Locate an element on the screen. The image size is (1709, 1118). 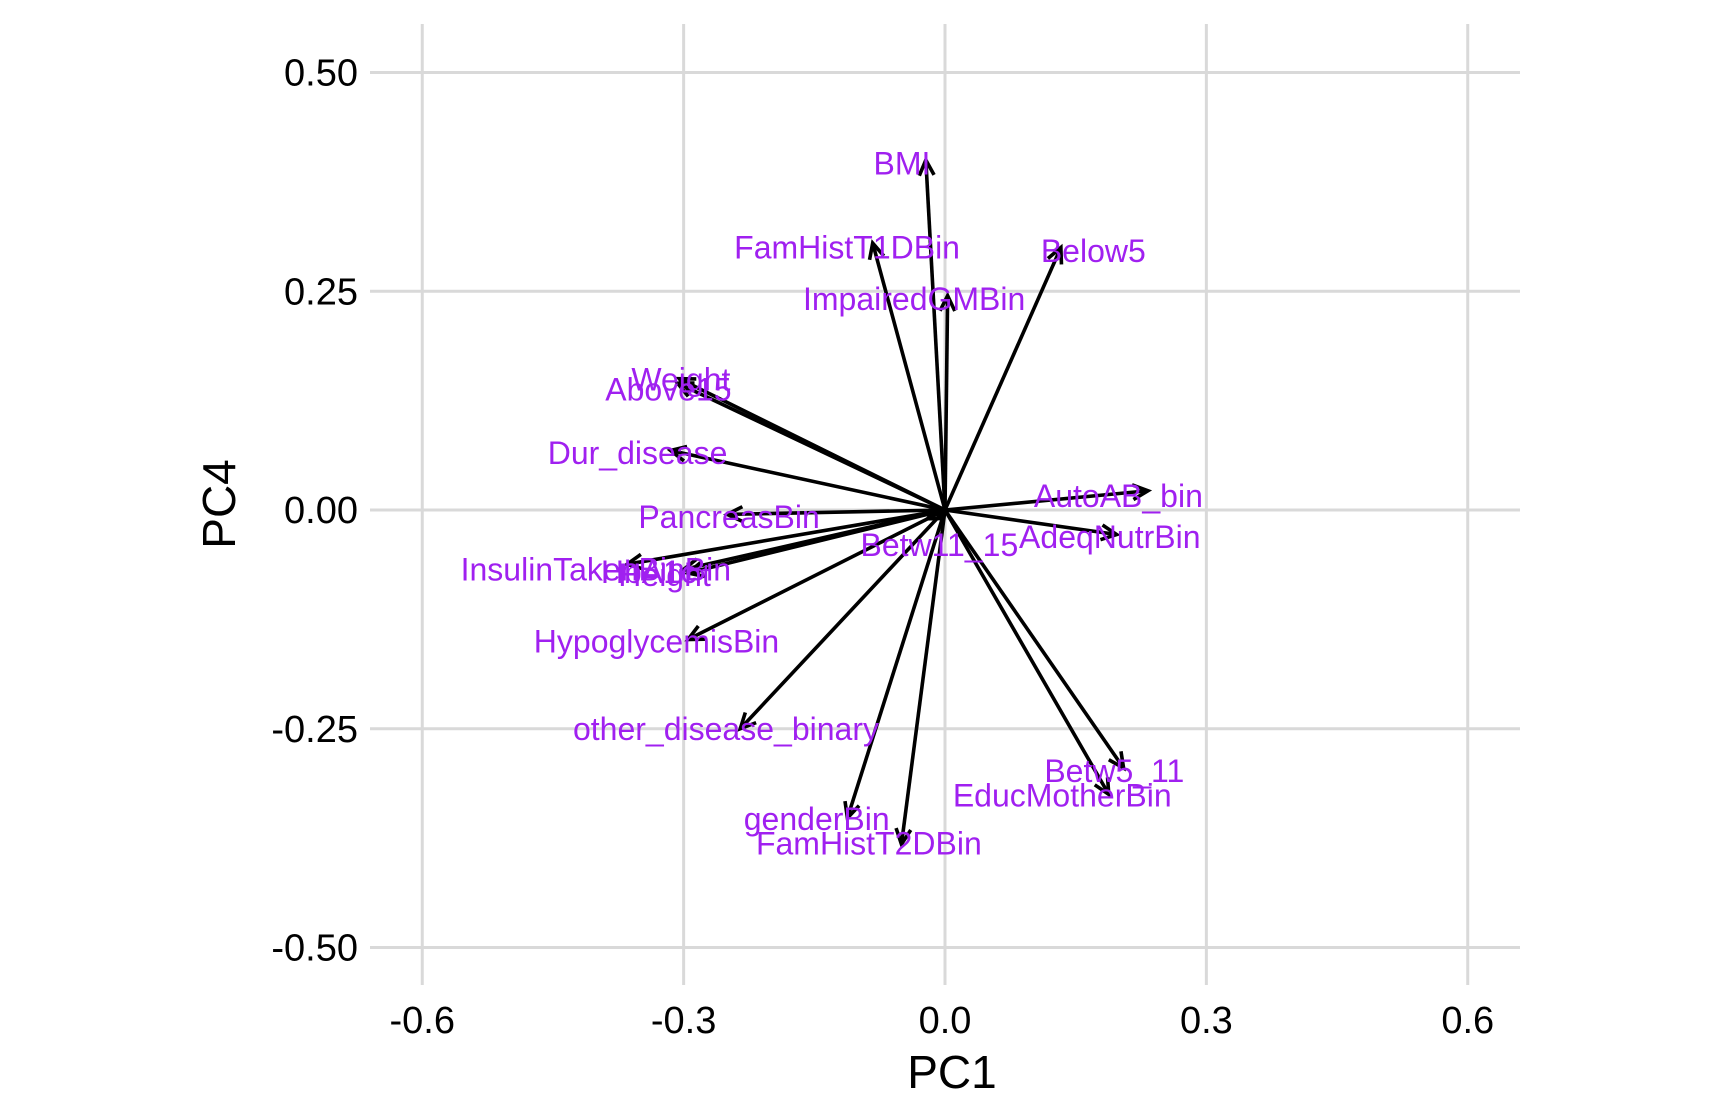
variable-label: Dur_disease is located at coordinates (638, 453).